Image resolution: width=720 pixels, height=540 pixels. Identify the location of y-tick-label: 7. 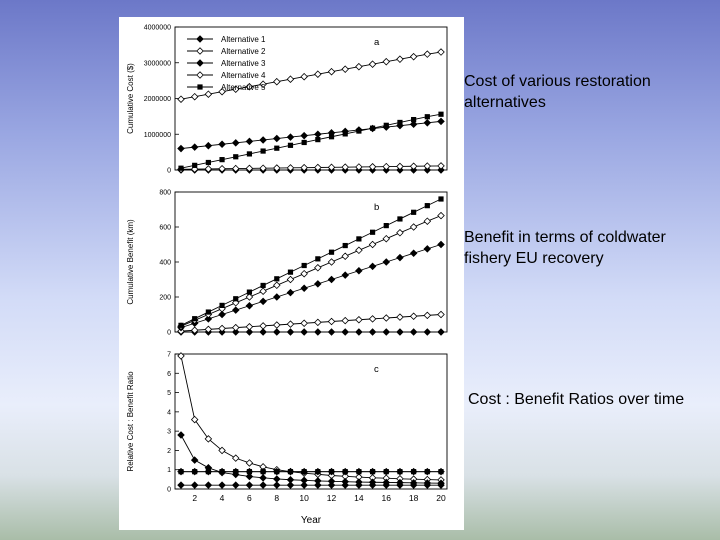
(169, 355).